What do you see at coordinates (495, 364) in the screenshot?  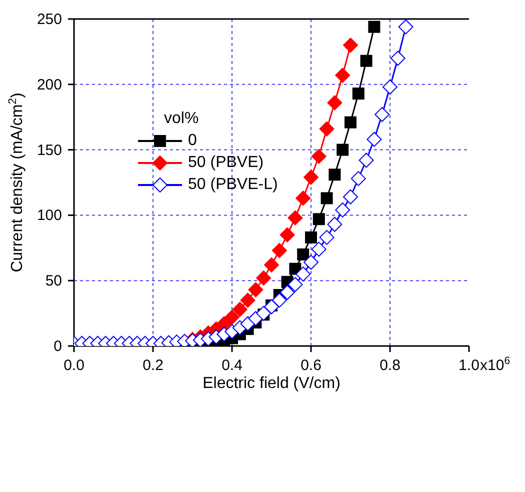 I see `text: x10$^{6}$` at bounding box center [495, 364].